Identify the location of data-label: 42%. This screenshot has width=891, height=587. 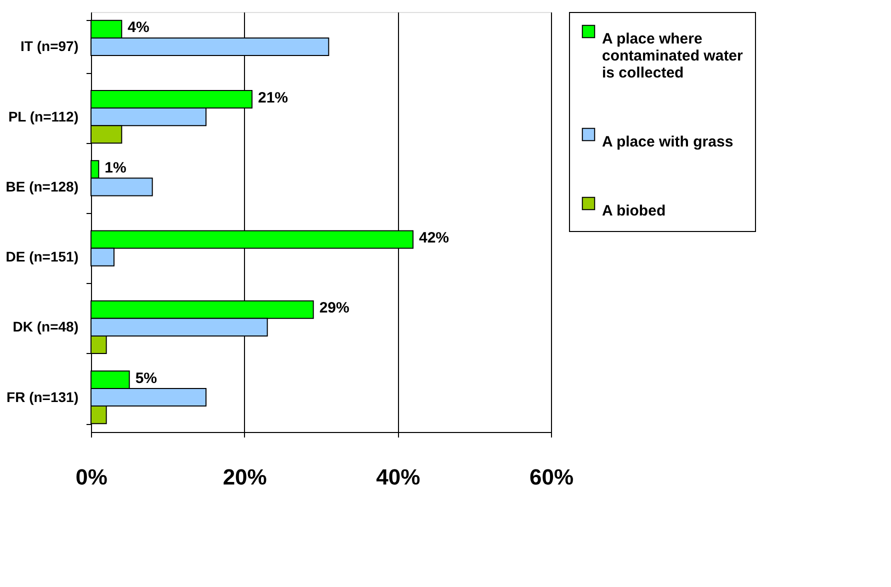
(434, 238).